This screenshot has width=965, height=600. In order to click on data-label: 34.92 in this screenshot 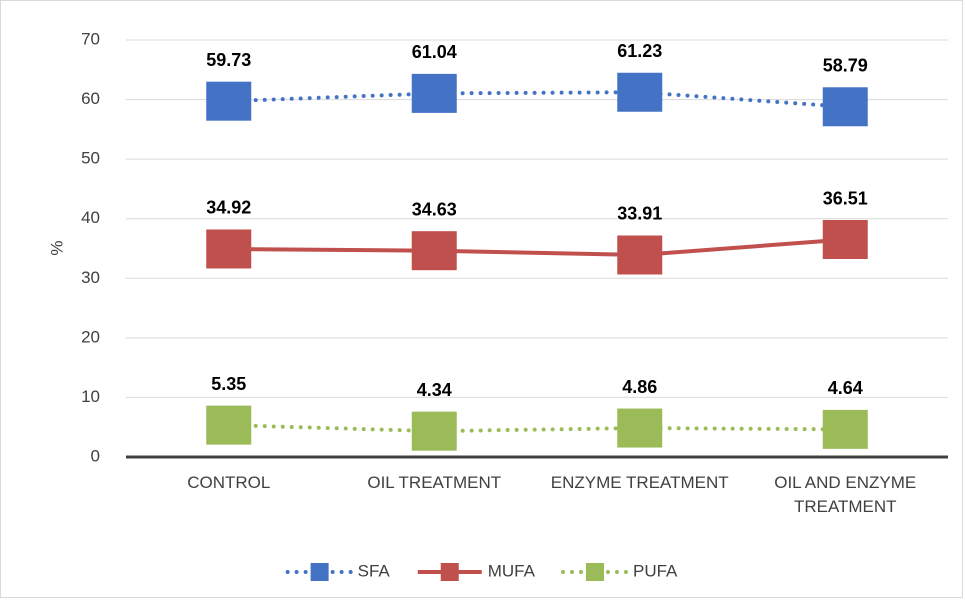, I will do `click(228, 208)`.